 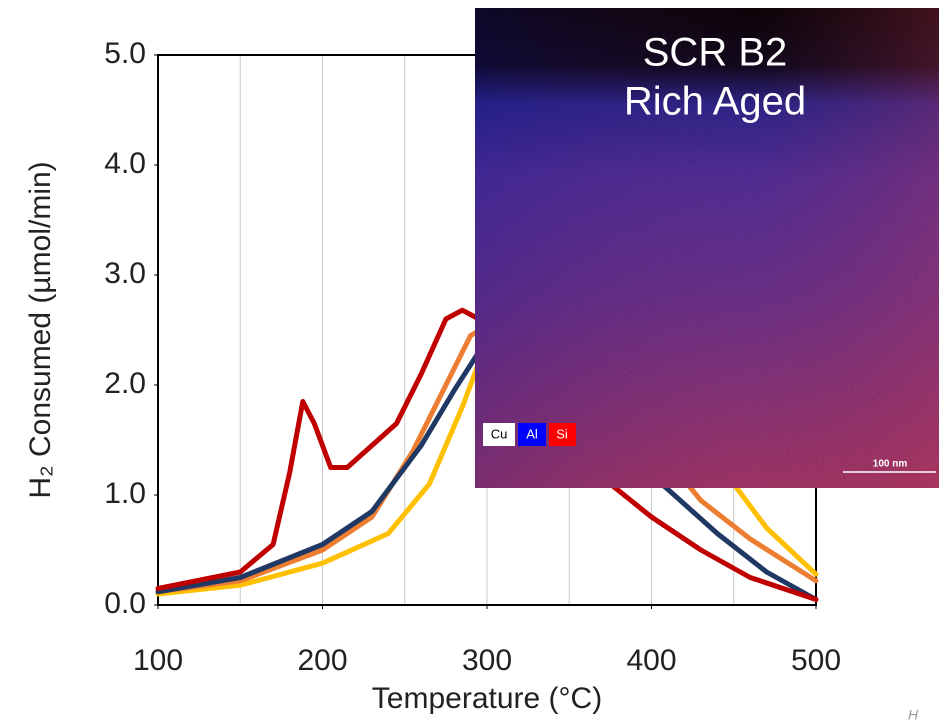 What do you see at coordinates (651, 660) in the screenshot?
I see `x-tick-label: 400` at bounding box center [651, 660].